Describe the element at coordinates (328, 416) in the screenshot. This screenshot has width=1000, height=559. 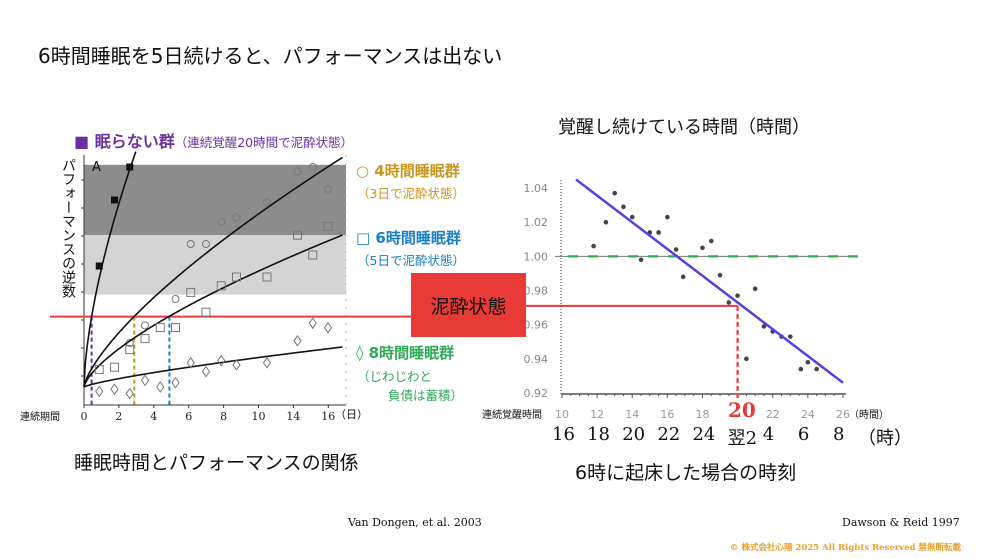
I see `left-x-tick-label: 16` at that location.